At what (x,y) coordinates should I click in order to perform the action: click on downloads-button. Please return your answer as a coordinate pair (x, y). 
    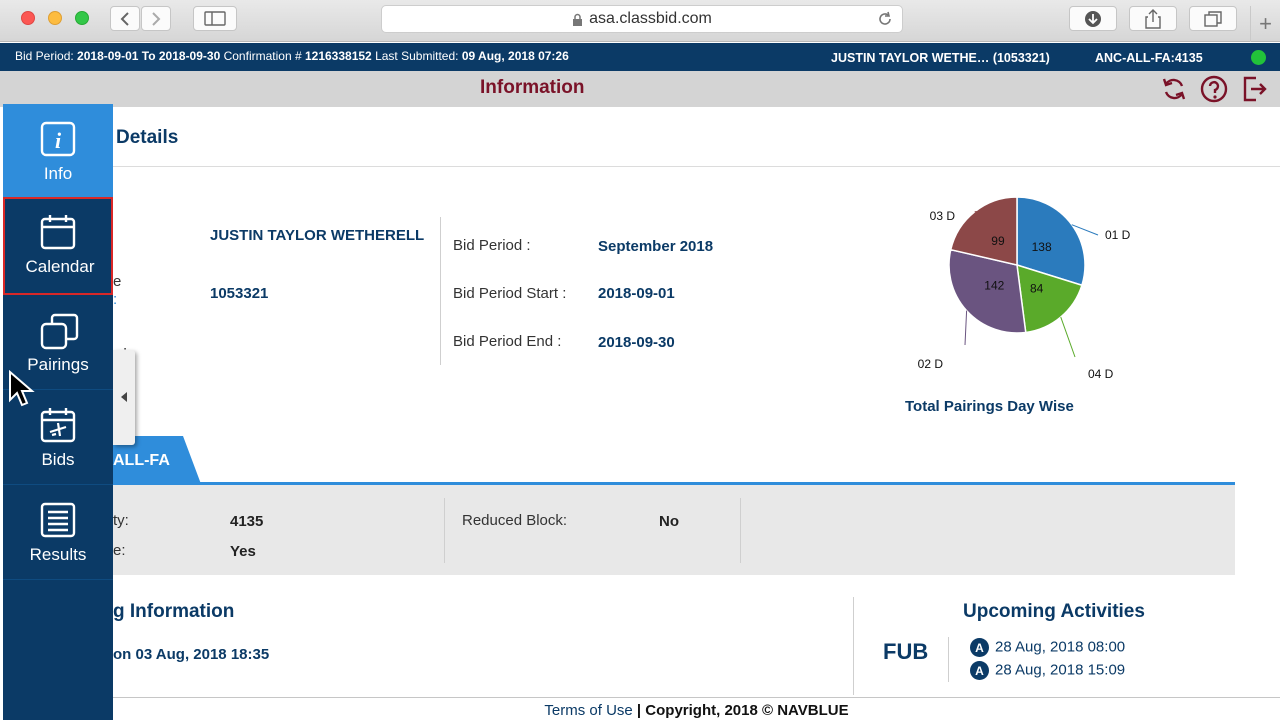
    Looking at the image, I should click on (1093, 18).